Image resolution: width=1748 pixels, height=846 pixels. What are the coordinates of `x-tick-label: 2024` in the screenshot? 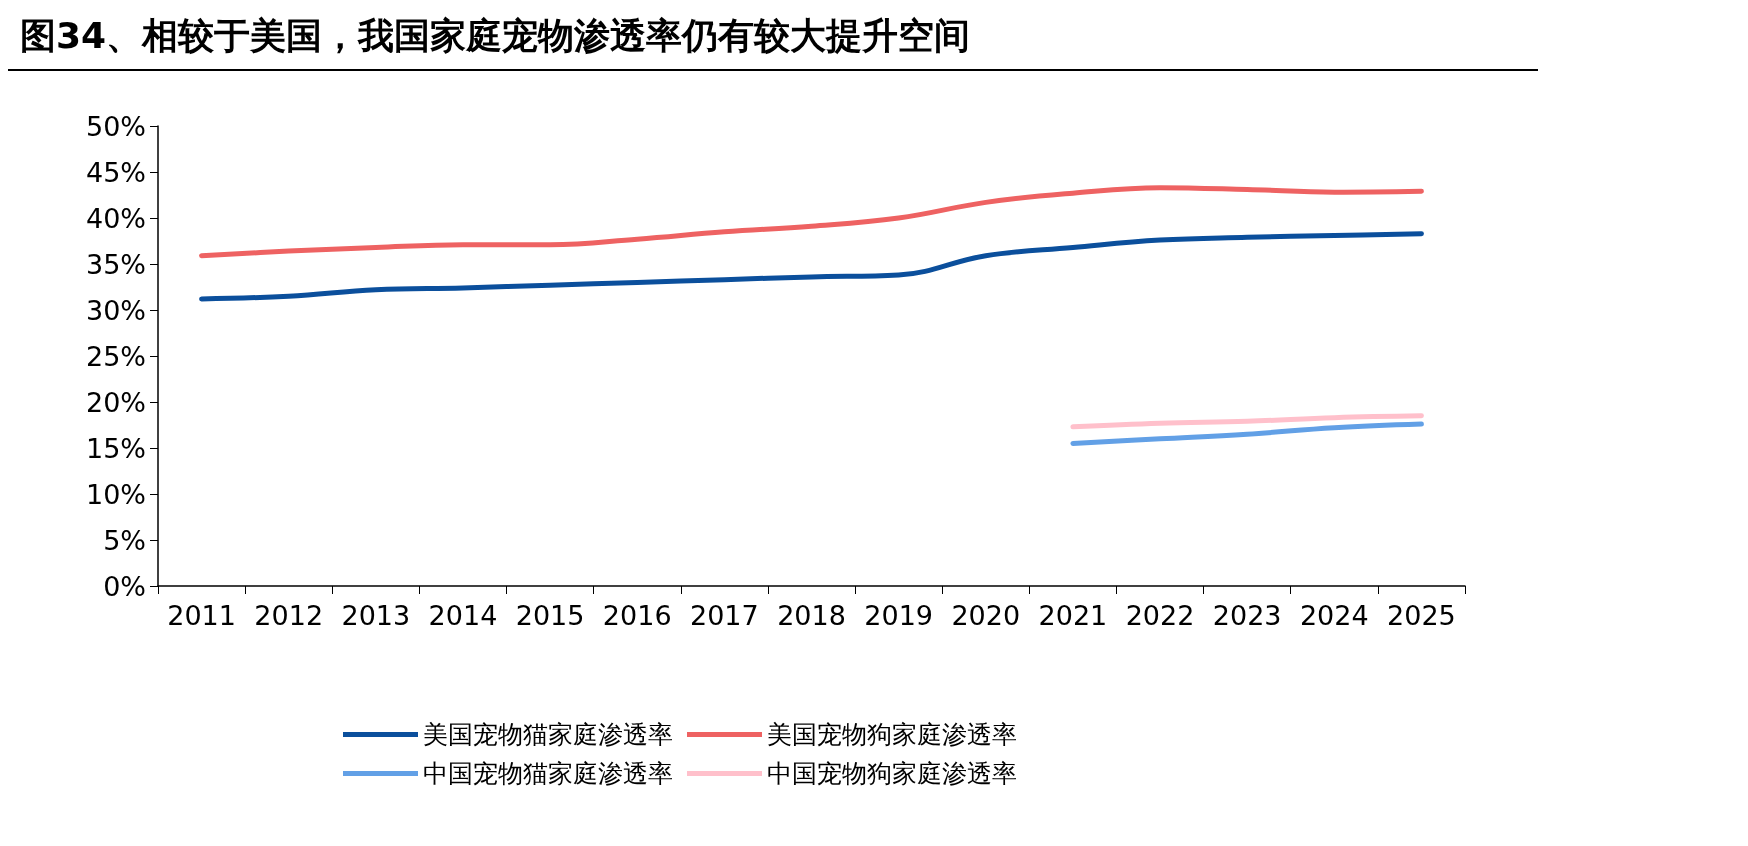 It's located at (1334, 615).